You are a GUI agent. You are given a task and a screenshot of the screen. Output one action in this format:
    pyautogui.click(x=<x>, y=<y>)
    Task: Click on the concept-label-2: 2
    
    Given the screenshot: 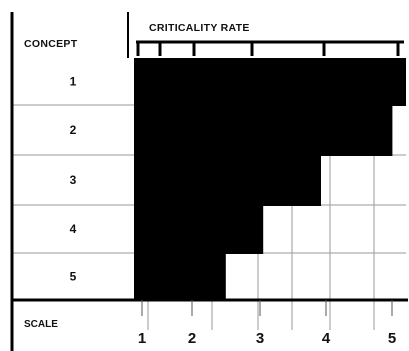 What is the action you would take?
    pyautogui.click(x=73, y=130)
    